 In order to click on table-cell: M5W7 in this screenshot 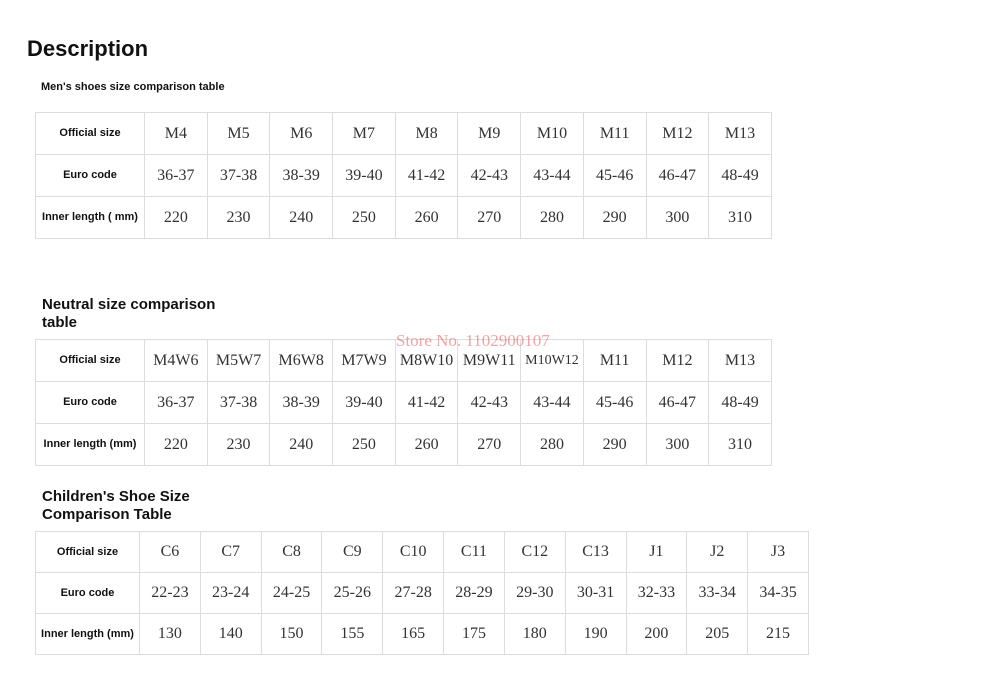, I will do `click(238, 360)`.